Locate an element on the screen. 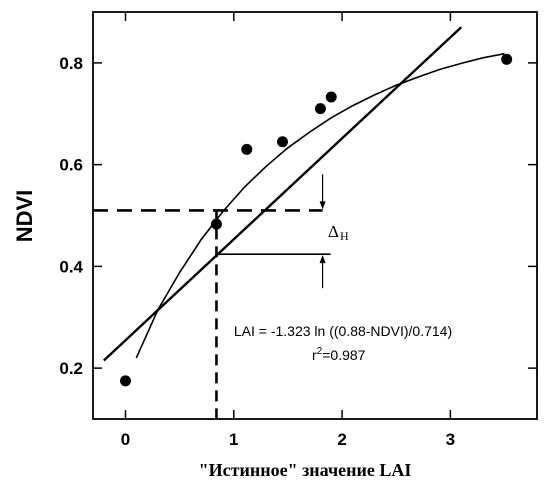 This screenshot has height=497, width=550. y-tick-labels: 0.2 0.4 0.6 0.8 is located at coordinates (71, 216).